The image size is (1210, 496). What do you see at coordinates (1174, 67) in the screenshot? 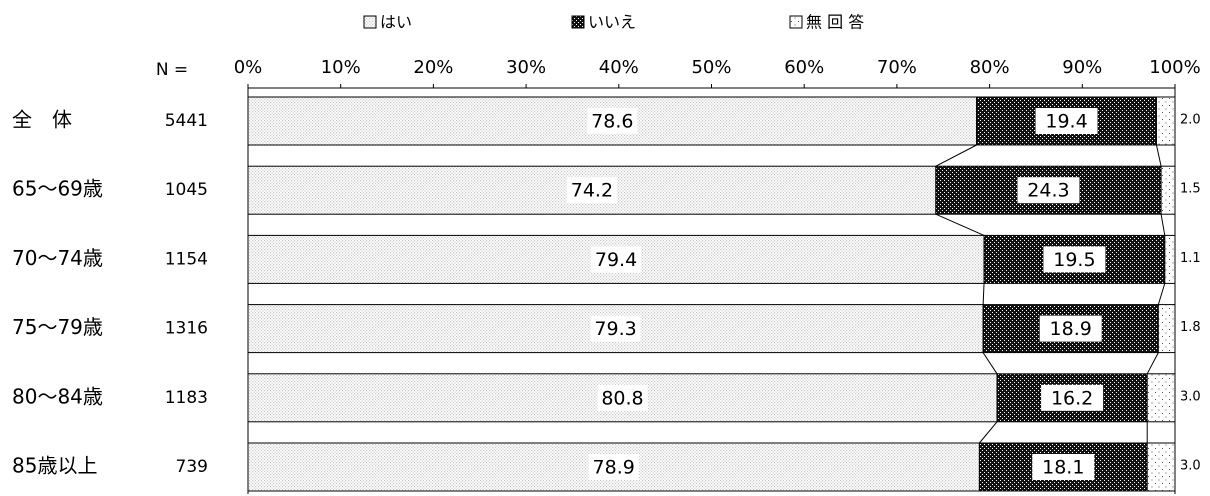
I see `x-tick-label: 100%` at bounding box center [1174, 67].